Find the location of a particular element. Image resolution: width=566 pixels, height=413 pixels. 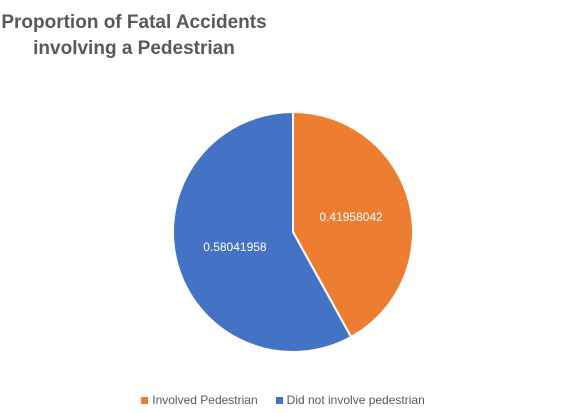

pie-slice-involved-pedestrian is located at coordinates (353, 225).